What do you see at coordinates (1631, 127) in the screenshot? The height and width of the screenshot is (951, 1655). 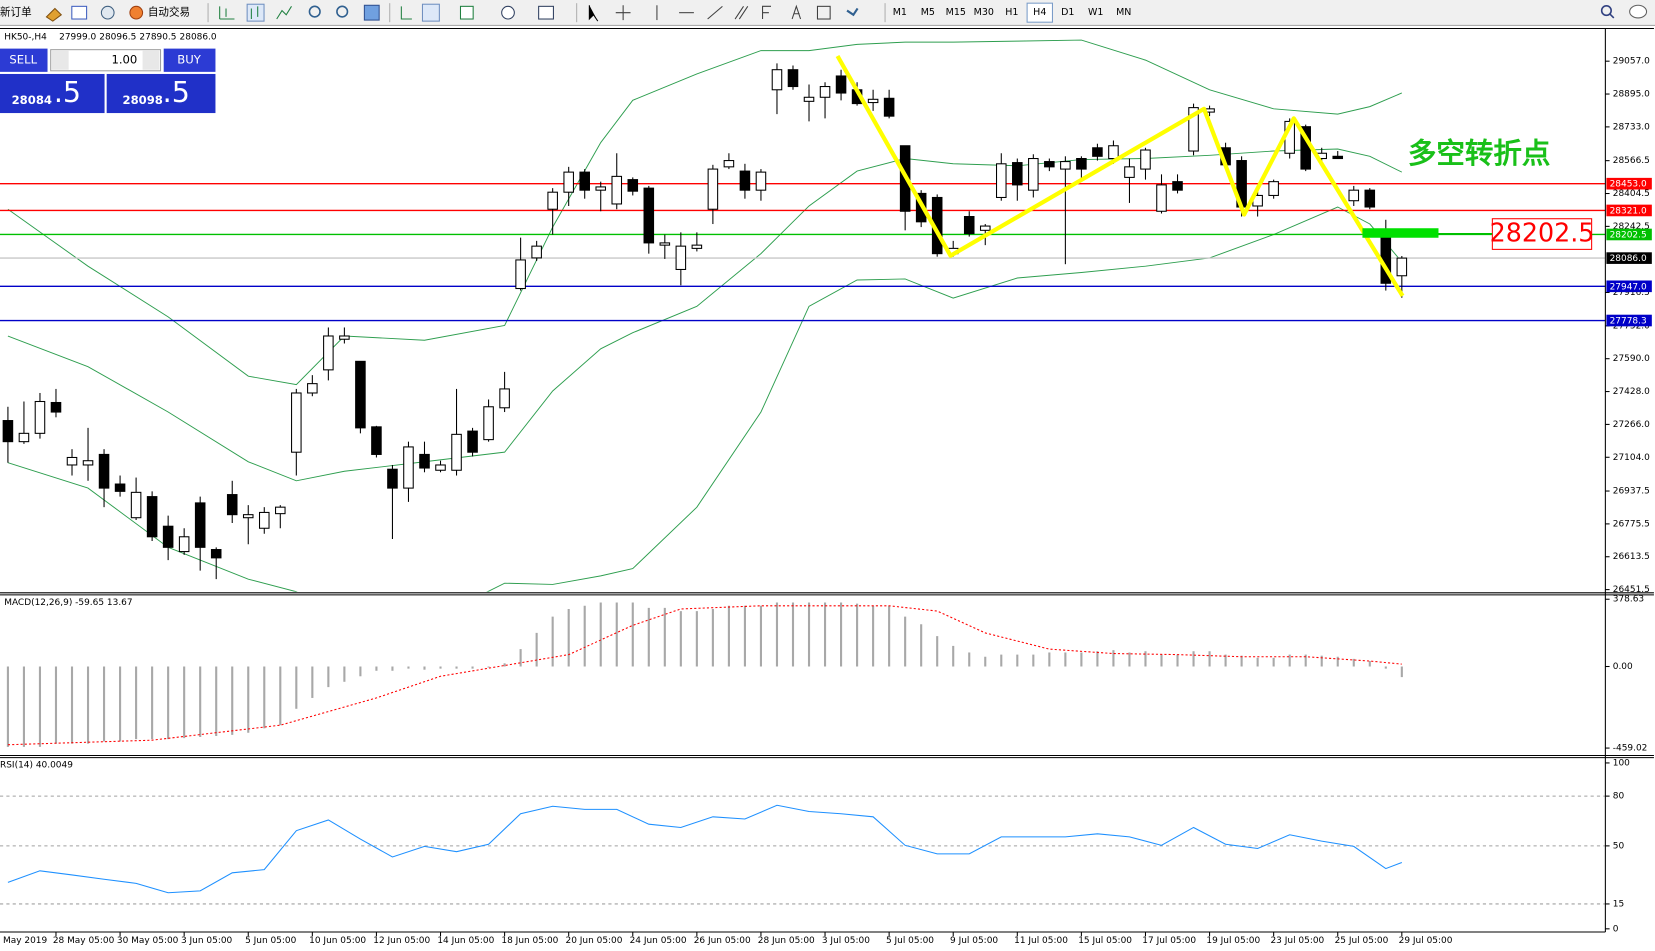 I see `y-tick-label: 28733.0` at bounding box center [1631, 127].